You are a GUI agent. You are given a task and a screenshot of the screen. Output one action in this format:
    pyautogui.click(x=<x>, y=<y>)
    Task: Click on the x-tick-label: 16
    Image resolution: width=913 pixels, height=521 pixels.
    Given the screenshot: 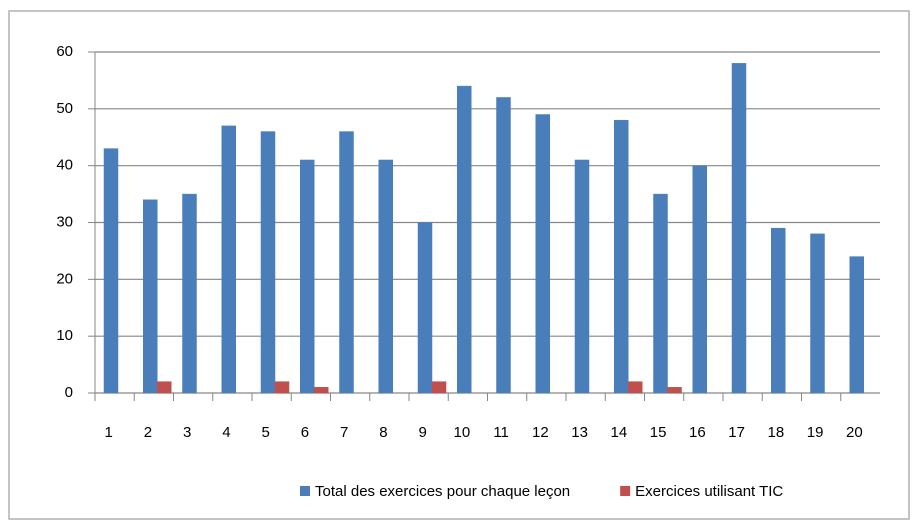 What is the action you would take?
    pyautogui.click(x=697, y=432)
    